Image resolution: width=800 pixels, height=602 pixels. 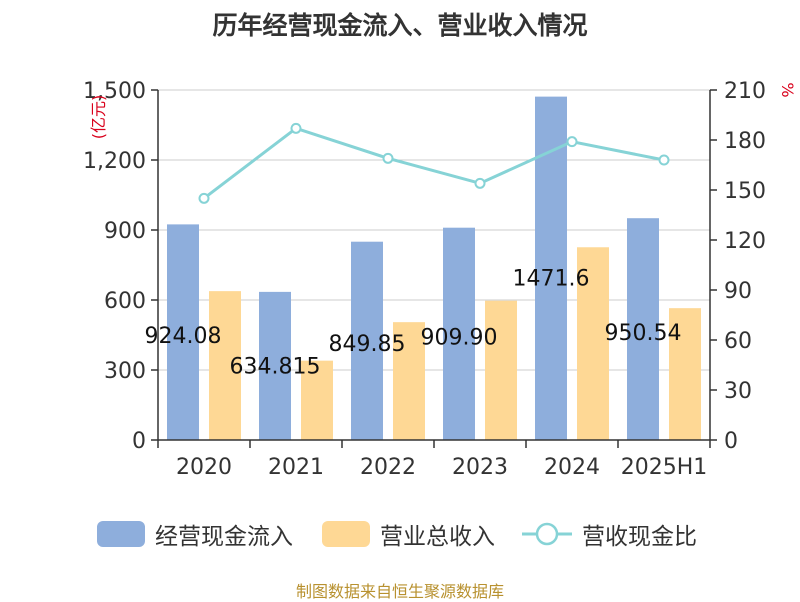 I want to click on y-right-tick-label: 90, so click(x=738, y=291).